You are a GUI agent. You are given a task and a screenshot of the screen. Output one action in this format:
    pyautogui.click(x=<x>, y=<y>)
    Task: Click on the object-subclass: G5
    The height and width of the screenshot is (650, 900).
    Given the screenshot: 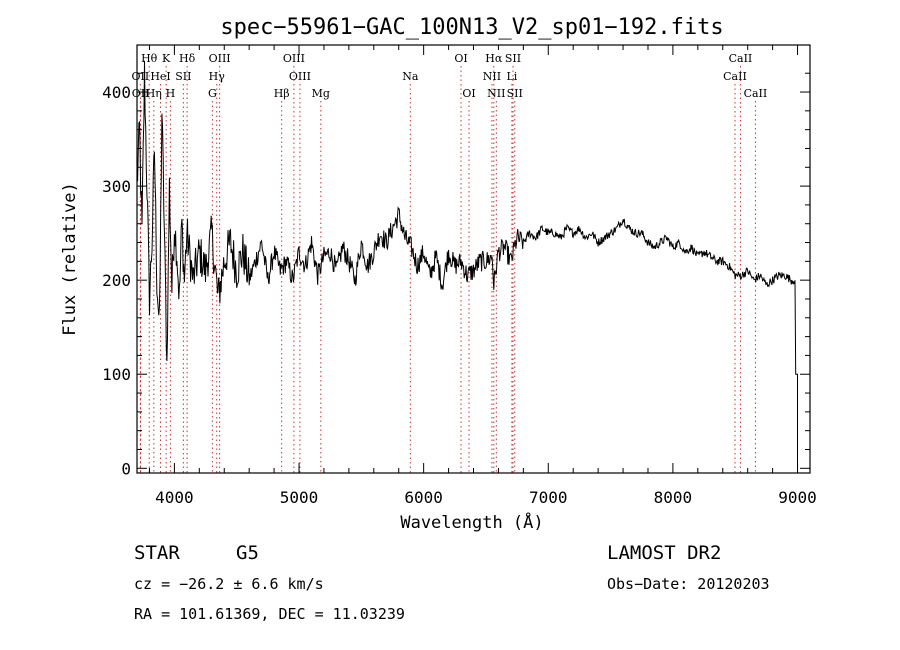 What is the action you would take?
    pyautogui.click(x=247, y=553)
    